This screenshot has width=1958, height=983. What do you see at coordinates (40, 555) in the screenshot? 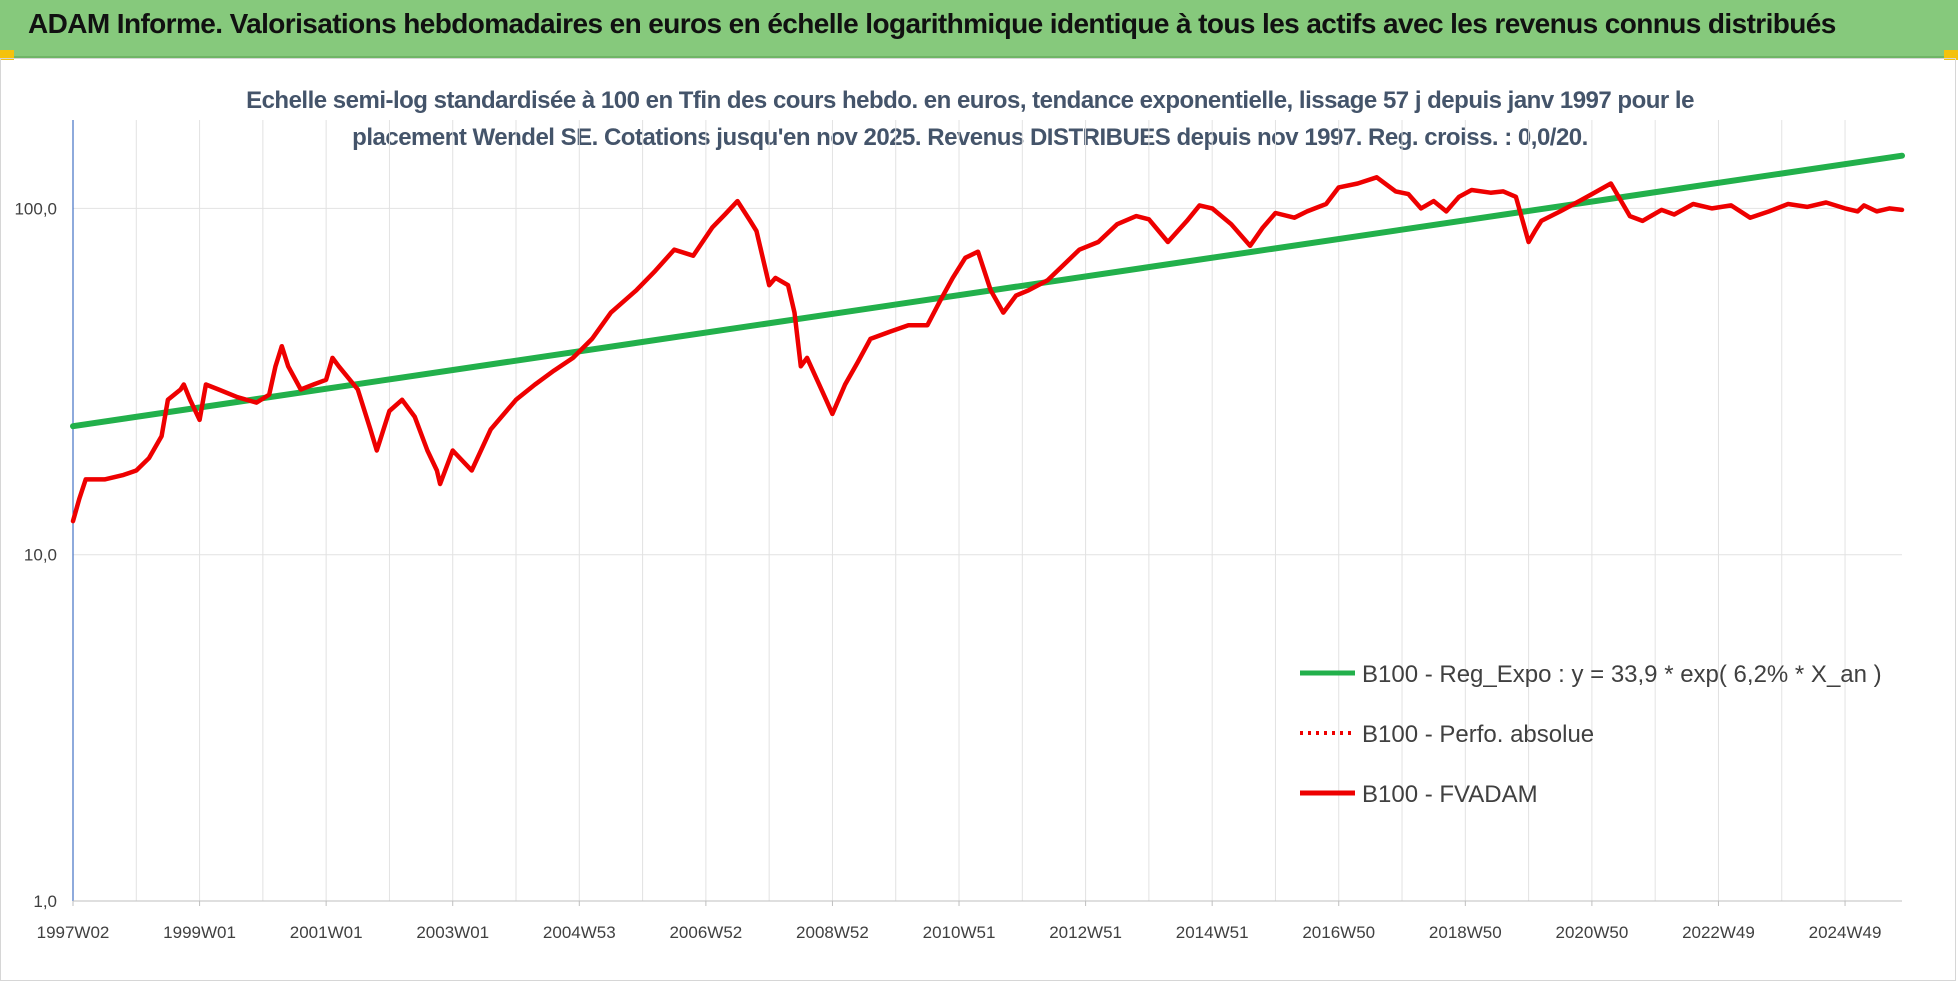
I see `y-tick-label-1: 10,0` at bounding box center [40, 555].